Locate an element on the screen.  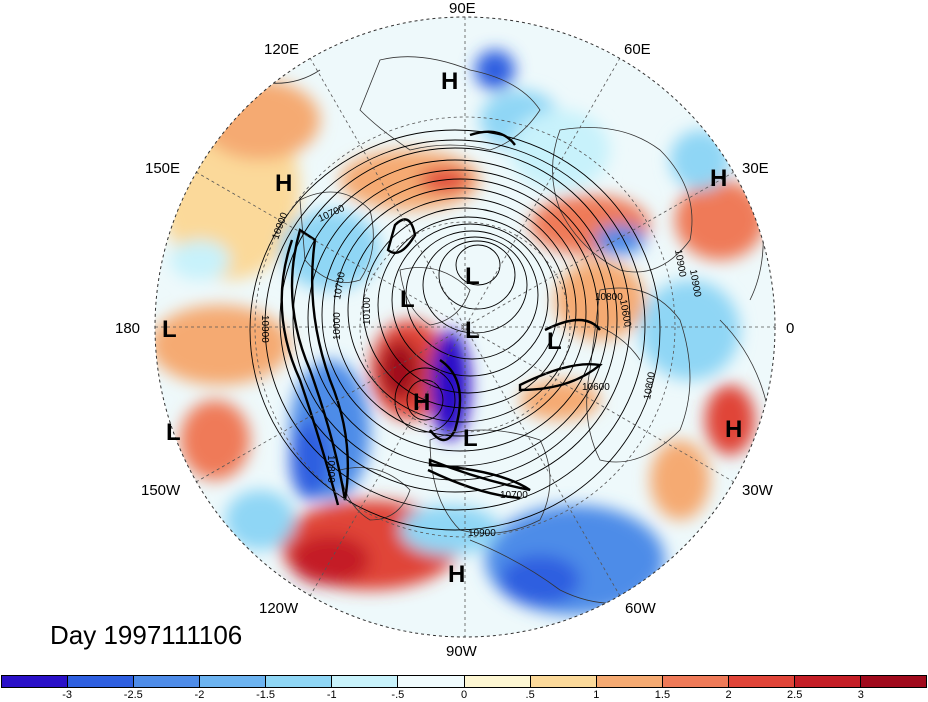
lon-label-150w: 150W is located at coordinates (161, 490).